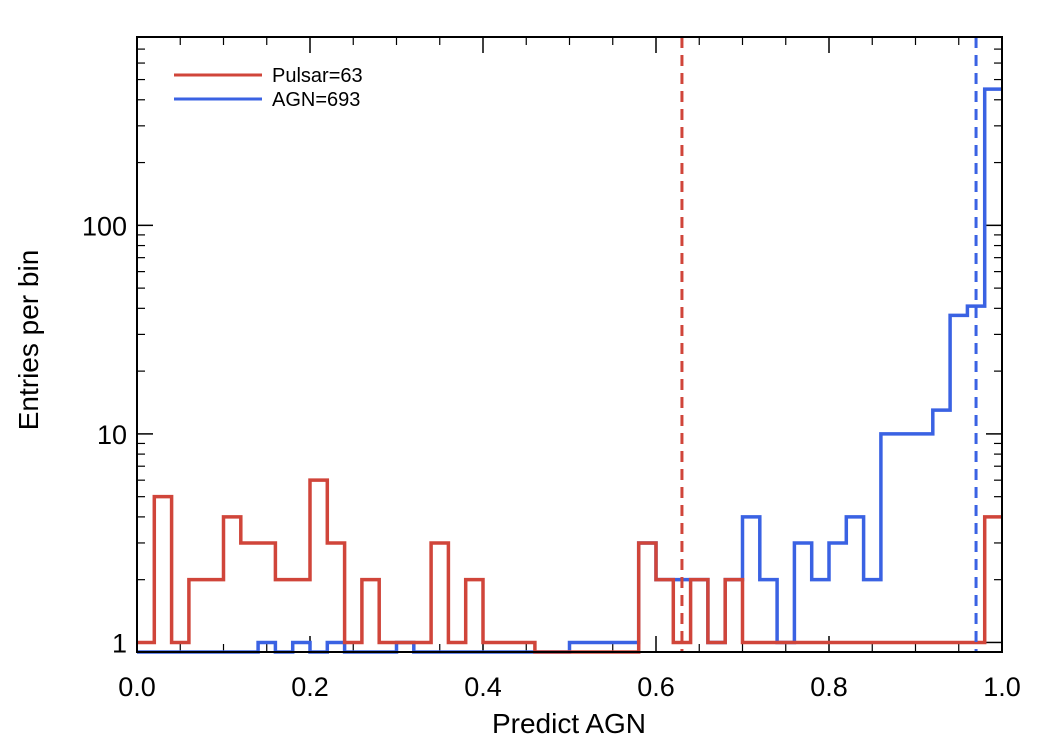 The height and width of the screenshot is (746, 1047). What do you see at coordinates (1002, 687) in the screenshot?
I see `x-tick-label: 1.0` at bounding box center [1002, 687].